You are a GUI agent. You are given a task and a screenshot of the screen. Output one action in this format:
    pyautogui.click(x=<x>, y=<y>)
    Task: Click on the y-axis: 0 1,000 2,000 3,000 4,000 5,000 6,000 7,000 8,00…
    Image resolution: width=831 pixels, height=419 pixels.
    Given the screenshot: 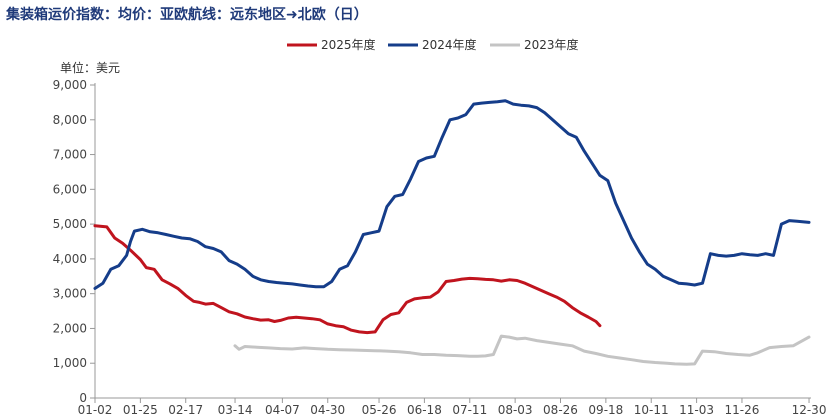 What is the action you would take?
    pyautogui.click(x=74, y=241)
    